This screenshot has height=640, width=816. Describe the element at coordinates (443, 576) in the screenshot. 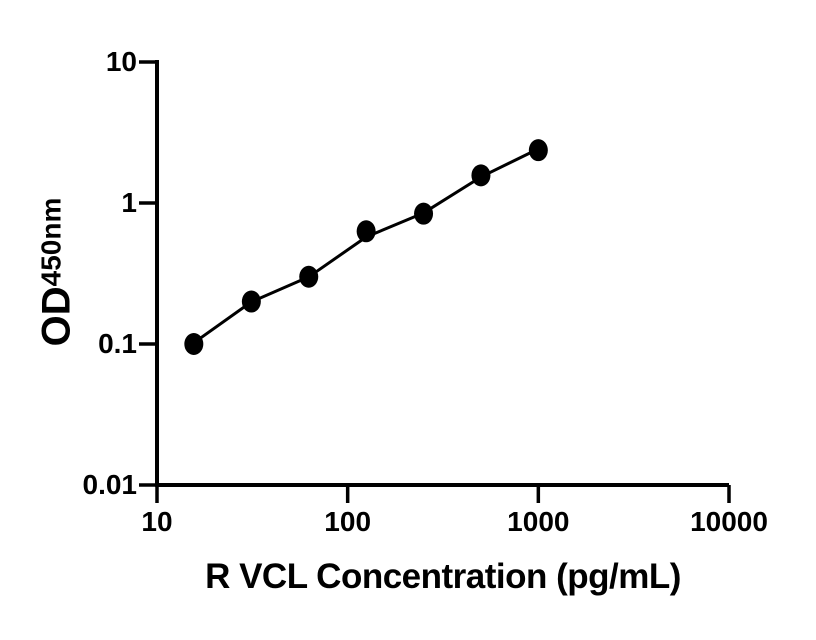

I see `x-axis-title: R VCL Concentration (pg/mL)` at that location.